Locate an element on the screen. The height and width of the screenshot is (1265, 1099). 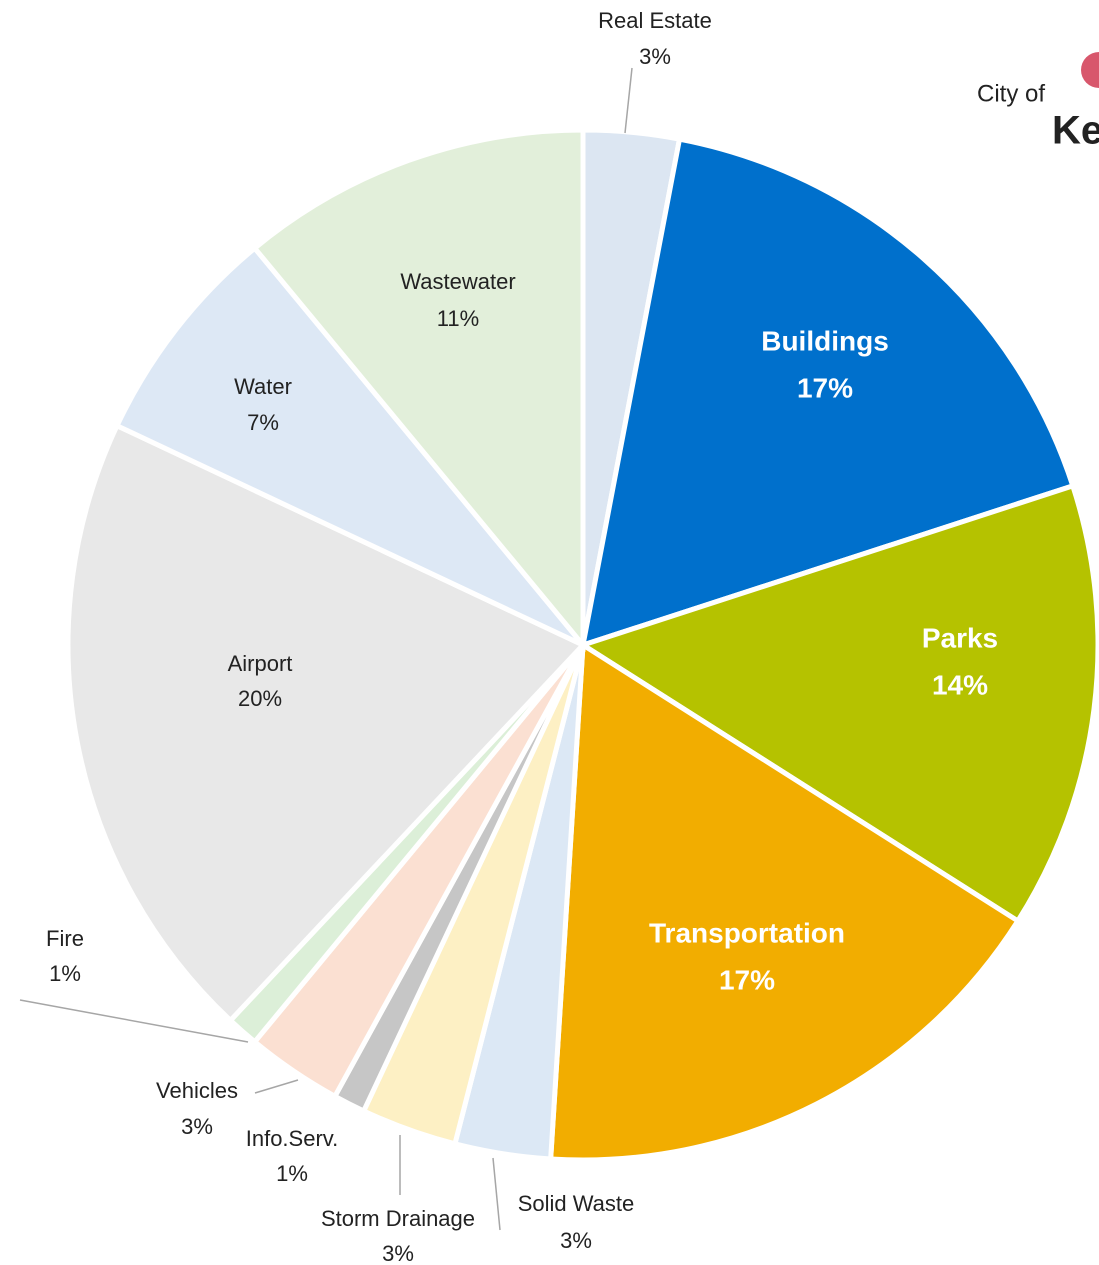
logo-text: City of is located at coordinates (1011, 93).